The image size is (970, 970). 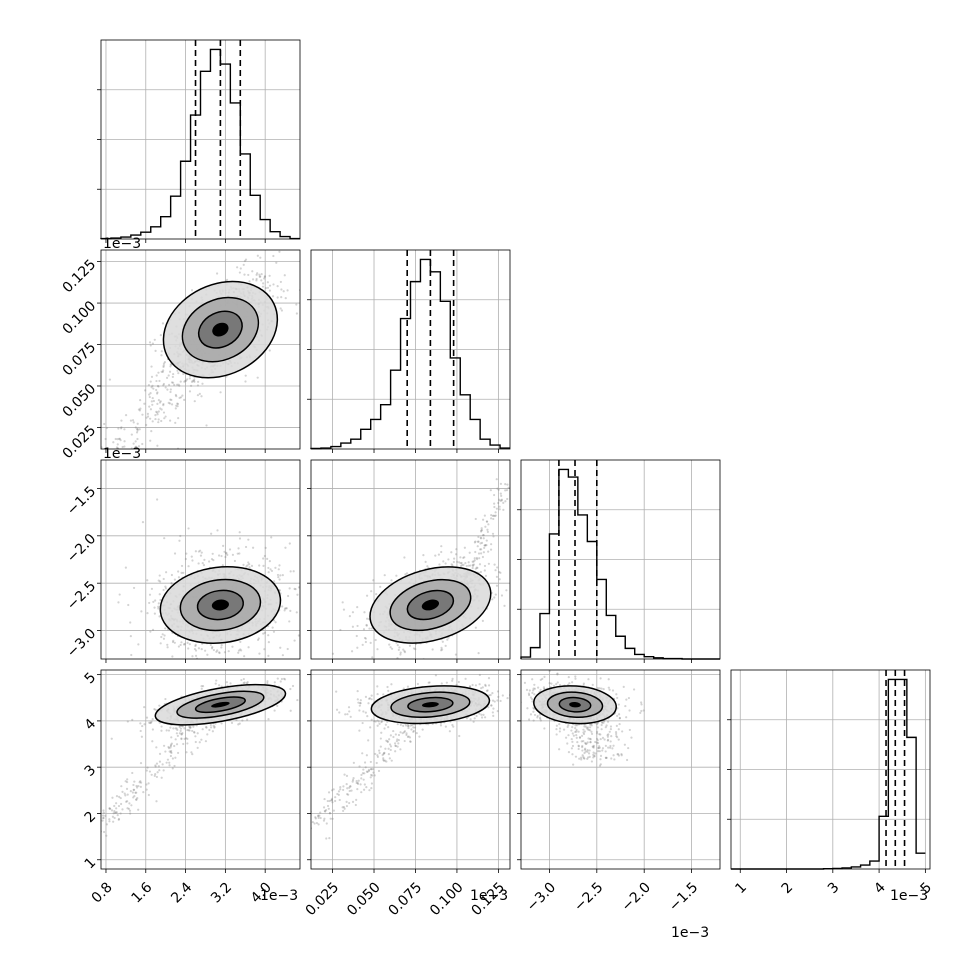 What do you see at coordinates (200, 769) in the screenshot?
I see `scatter-panel-r3-c0-grid` at bounding box center [200, 769].